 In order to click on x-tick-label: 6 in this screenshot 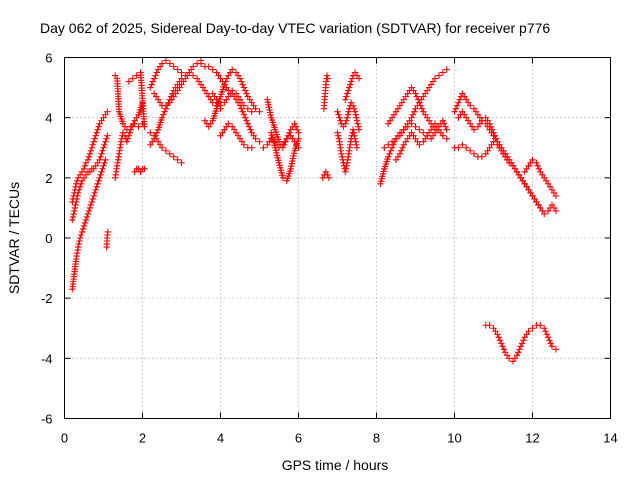, I will do `click(298, 438)`.